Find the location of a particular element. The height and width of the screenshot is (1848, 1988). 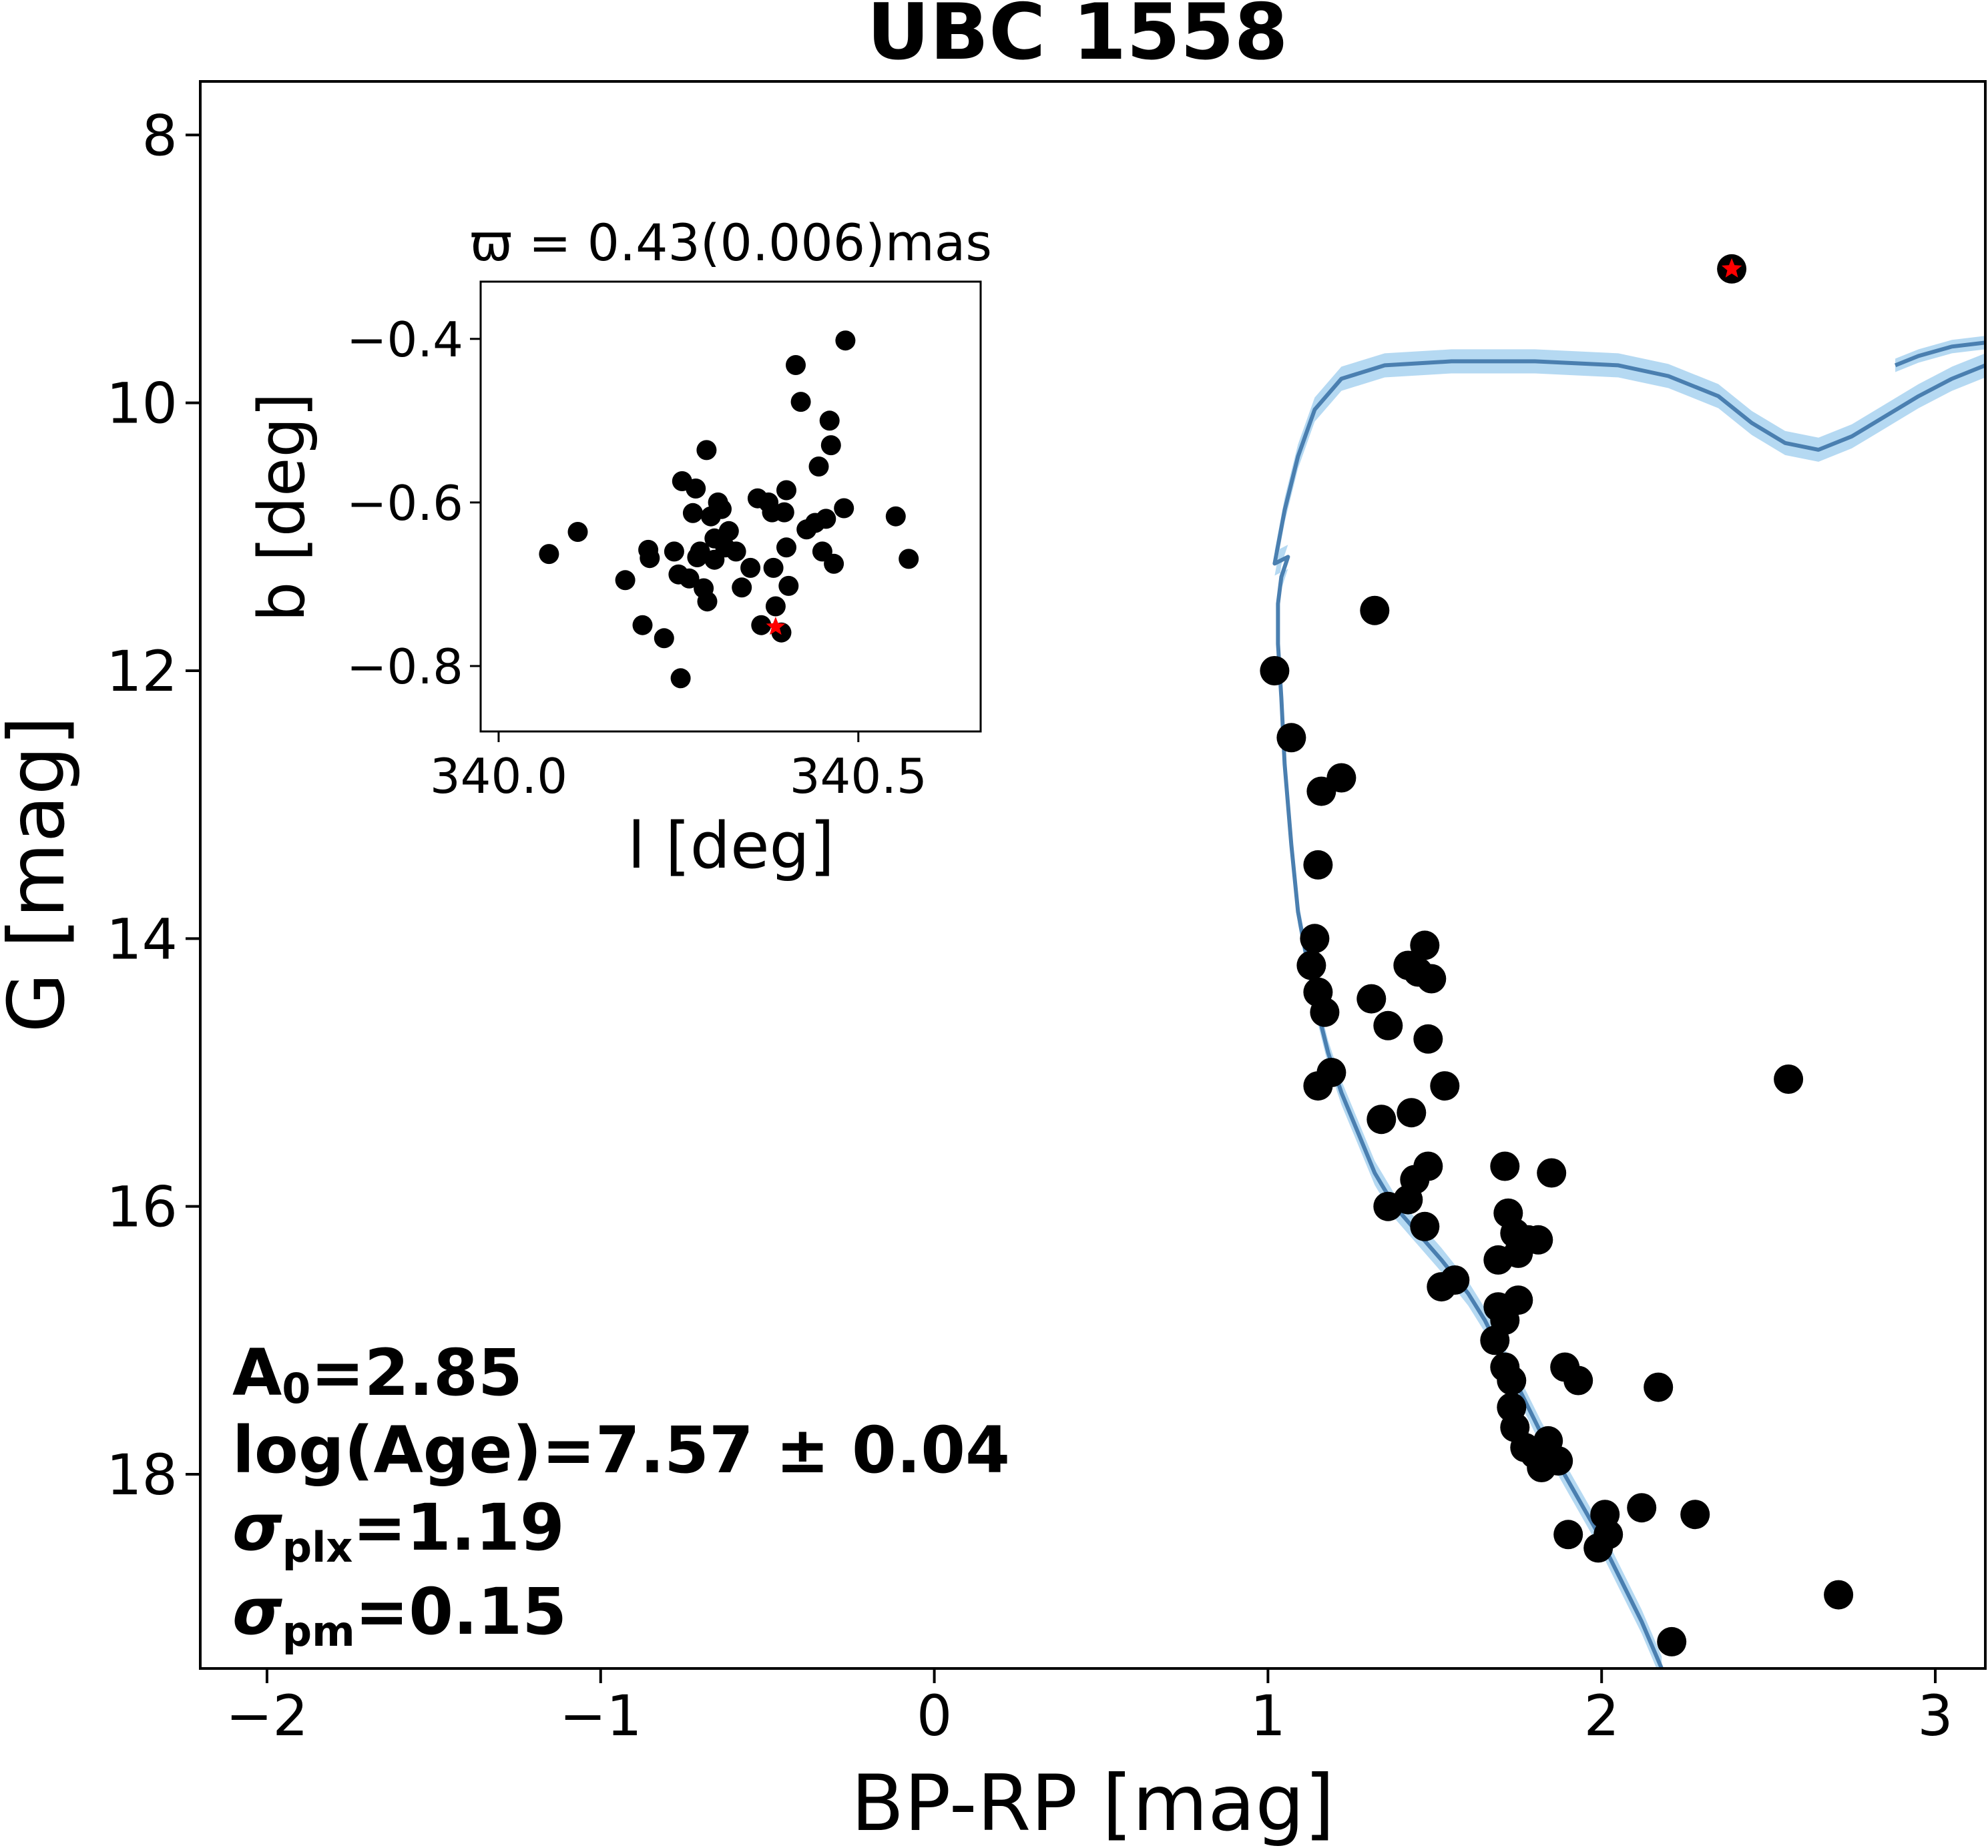

sigma-plx-annotation: σplx=1.19 is located at coordinates (399, 1531).